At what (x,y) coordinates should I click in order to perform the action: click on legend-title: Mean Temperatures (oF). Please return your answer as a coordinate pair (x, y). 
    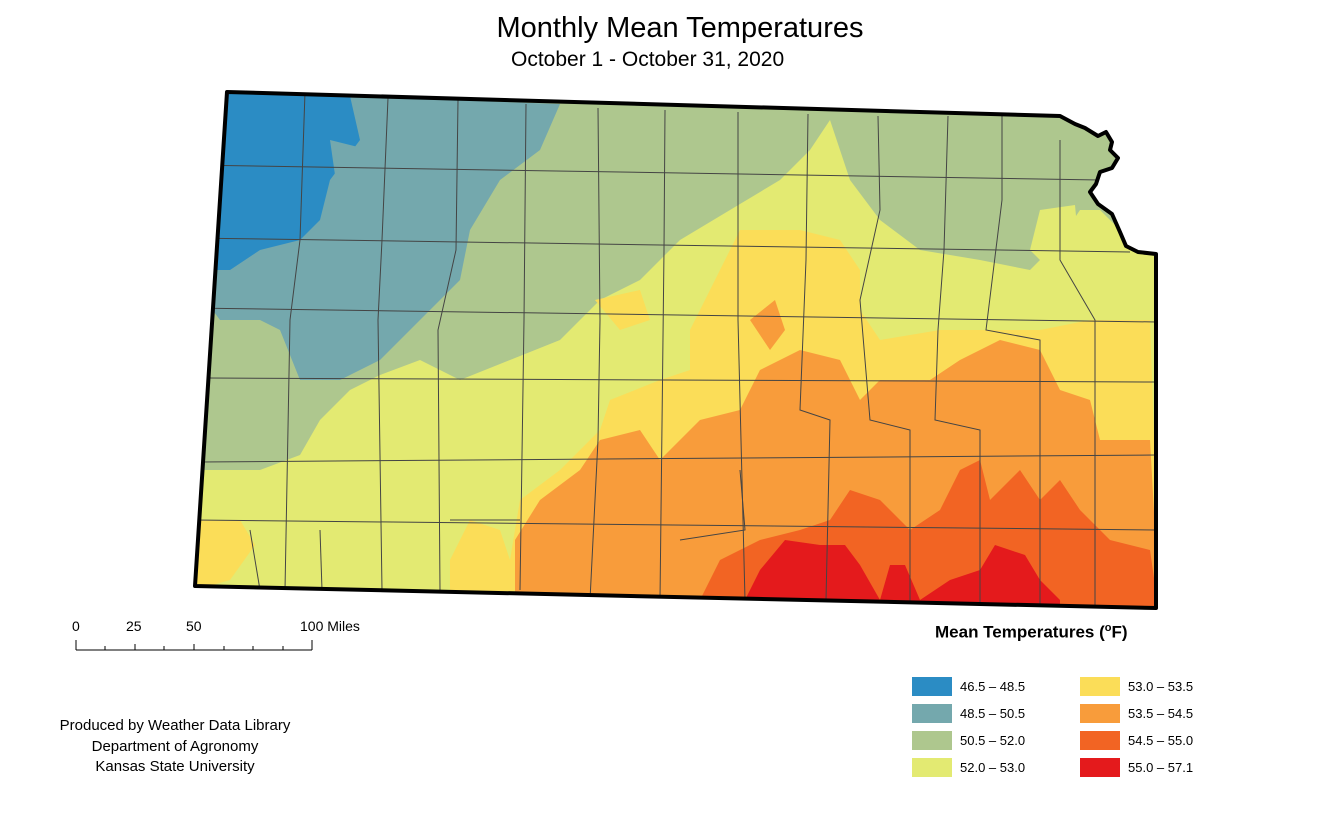
    Looking at the image, I should click on (1031, 632).